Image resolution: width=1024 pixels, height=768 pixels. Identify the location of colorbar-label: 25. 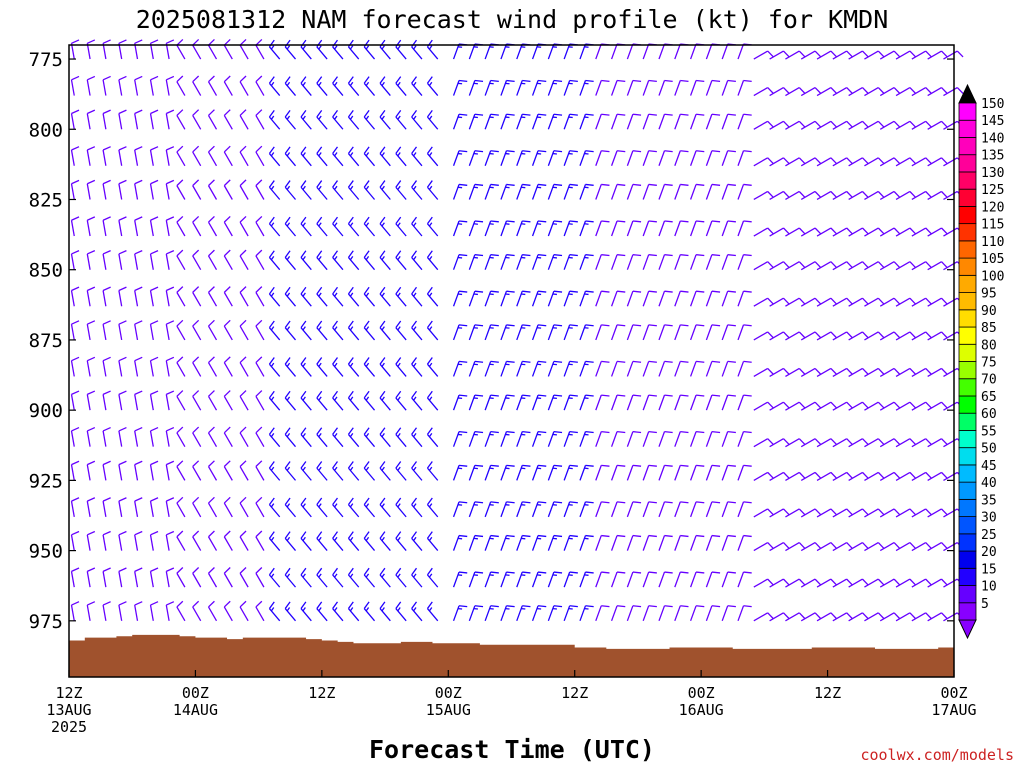
(989, 535).